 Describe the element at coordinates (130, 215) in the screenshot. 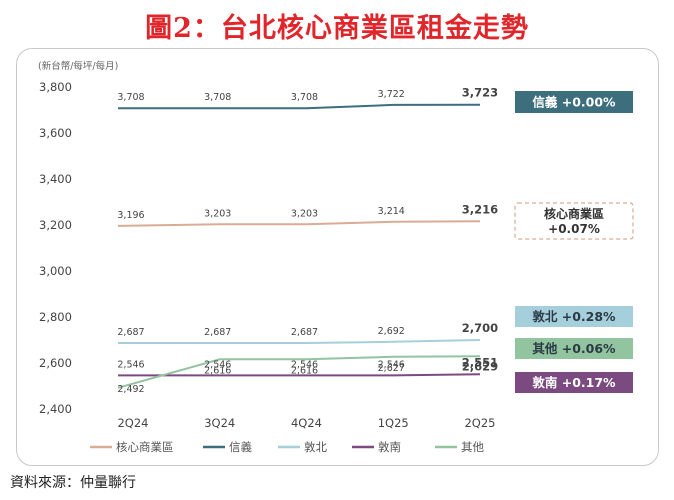

I see `data-label: 3,196` at that location.